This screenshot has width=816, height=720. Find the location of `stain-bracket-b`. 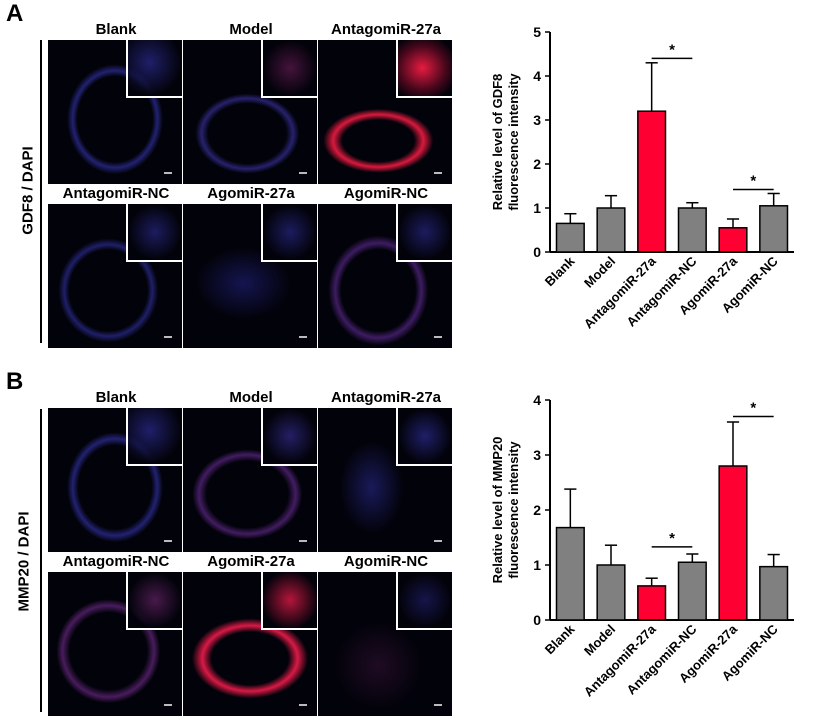

stain-bracket-b is located at coordinates (41, 560).